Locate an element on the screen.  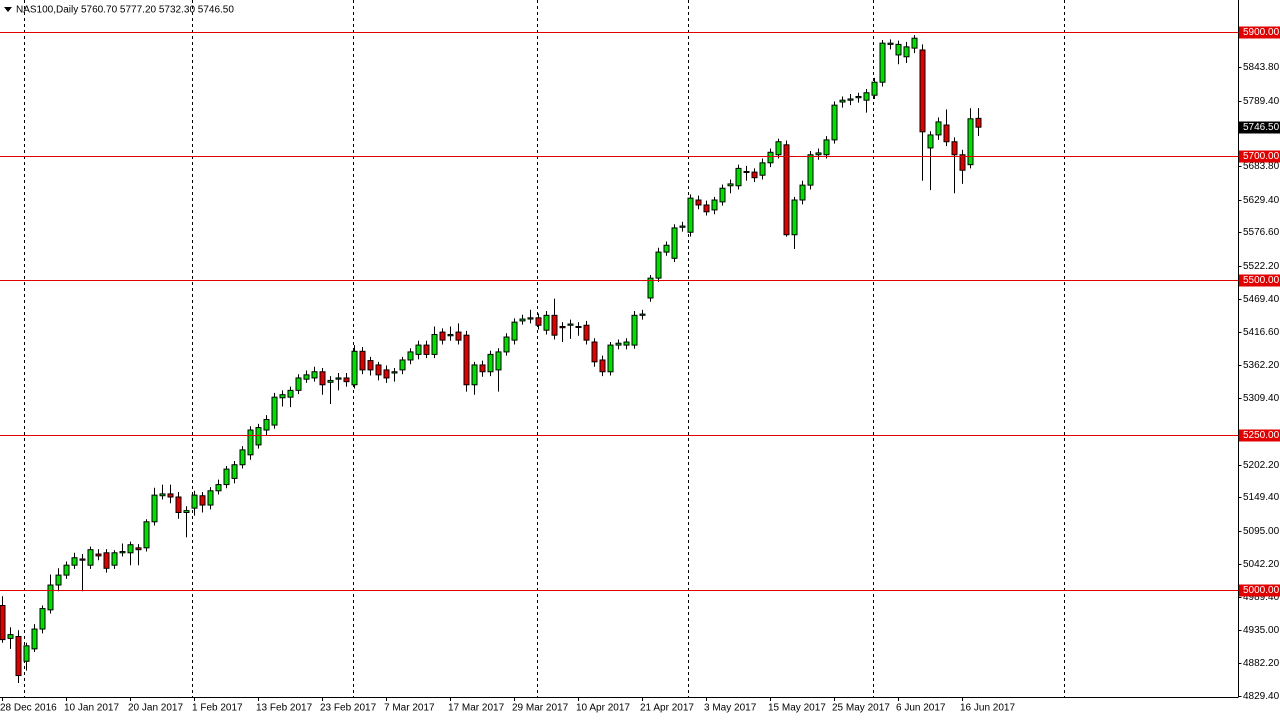
y-tick-label: 5362.20 is located at coordinates (1261, 365).